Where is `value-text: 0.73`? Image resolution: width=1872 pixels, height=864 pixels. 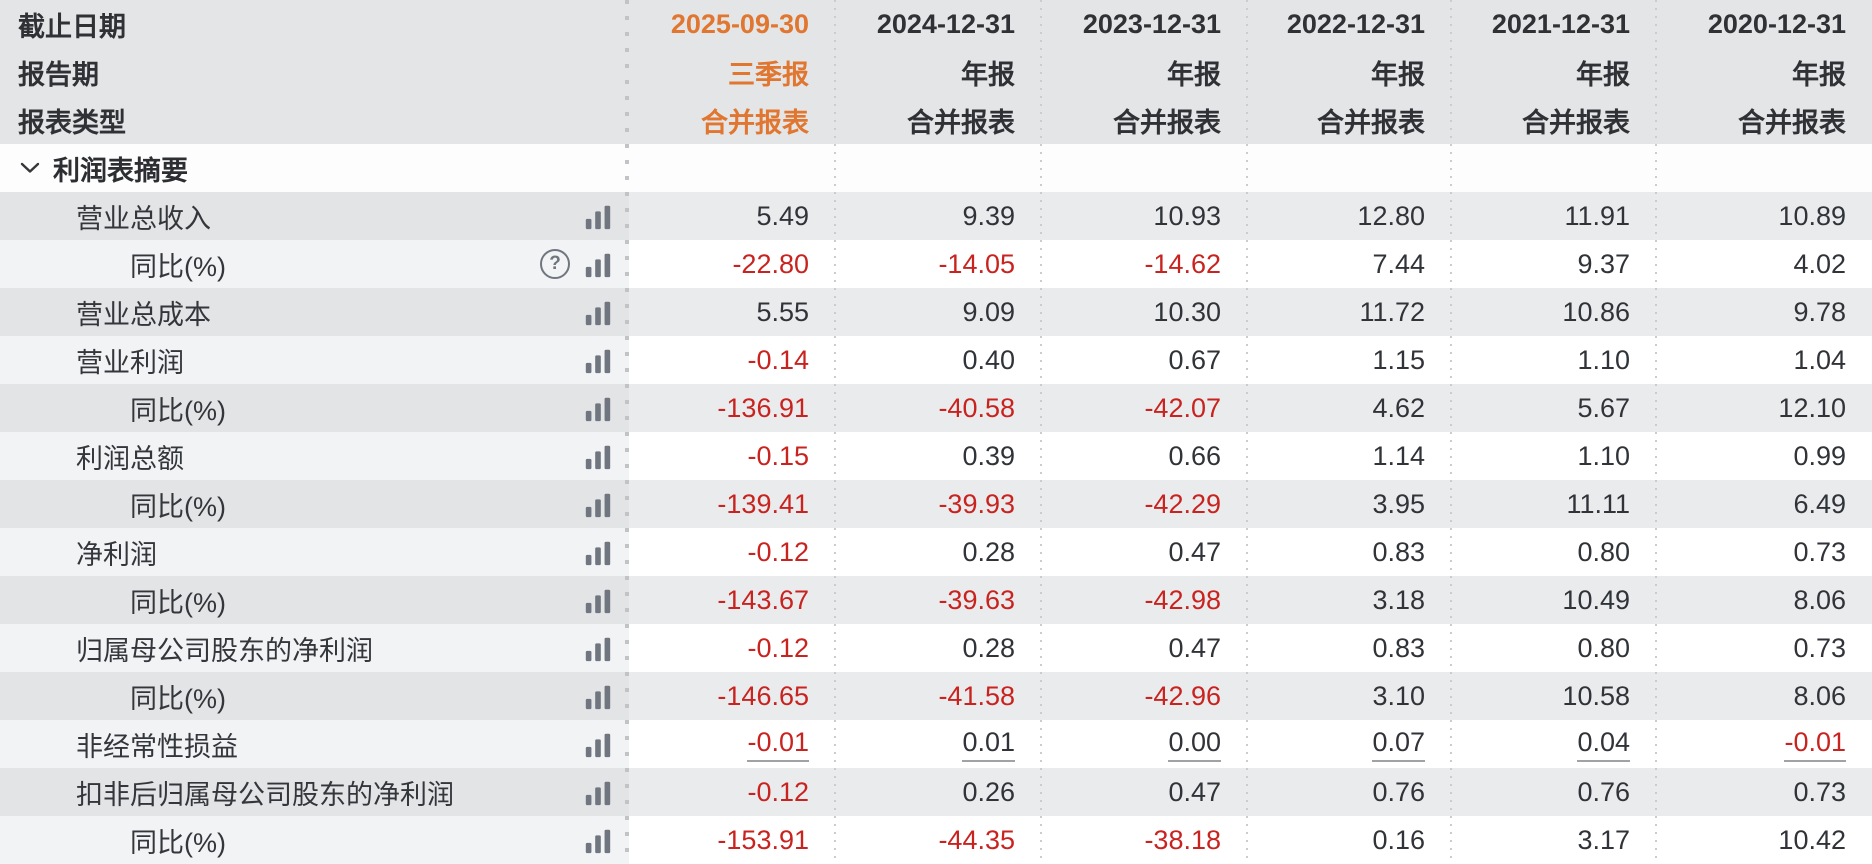 value-text: 0.73 is located at coordinates (1819, 791).